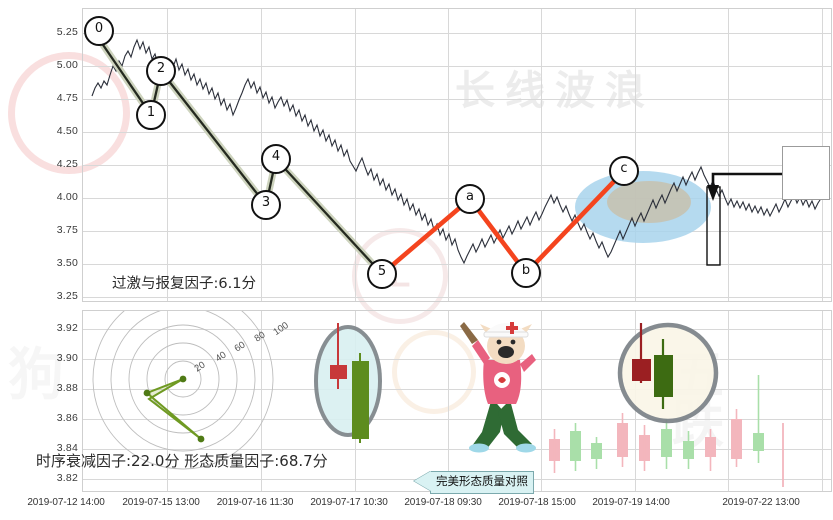 The height and width of the screenshot is (520, 833). Describe the element at coordinates (761, 502) in the screenshot. I see `x-tick-7: 2019-07-22 13:00` at that location.